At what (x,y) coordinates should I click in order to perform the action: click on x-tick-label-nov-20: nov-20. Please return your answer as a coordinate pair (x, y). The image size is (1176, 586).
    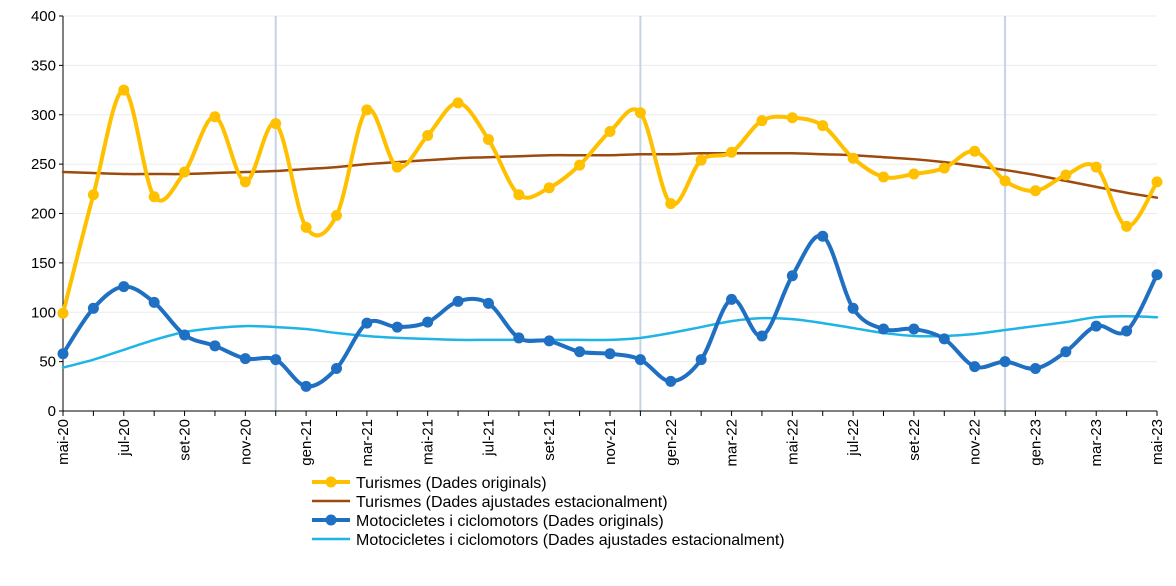
    Looking at the image, I should click on (245, 442).